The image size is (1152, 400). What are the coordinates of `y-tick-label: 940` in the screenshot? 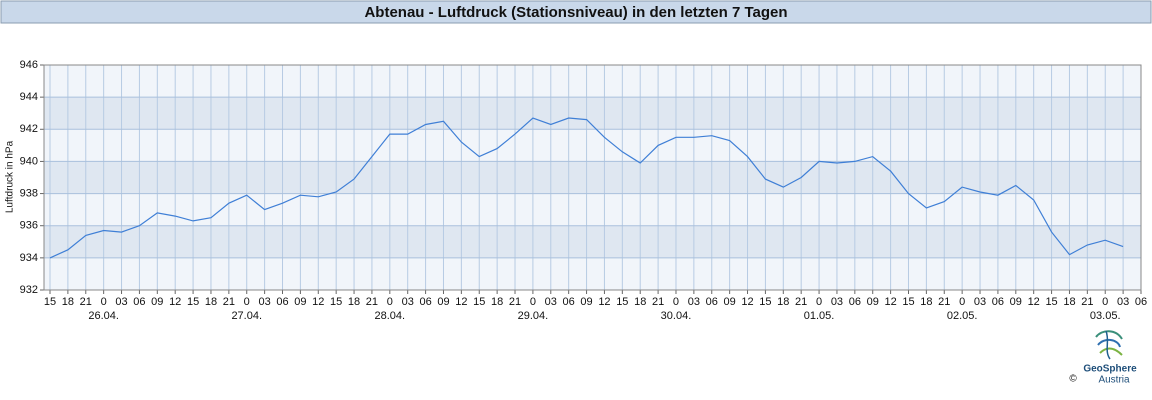 It's located at (29, 161).